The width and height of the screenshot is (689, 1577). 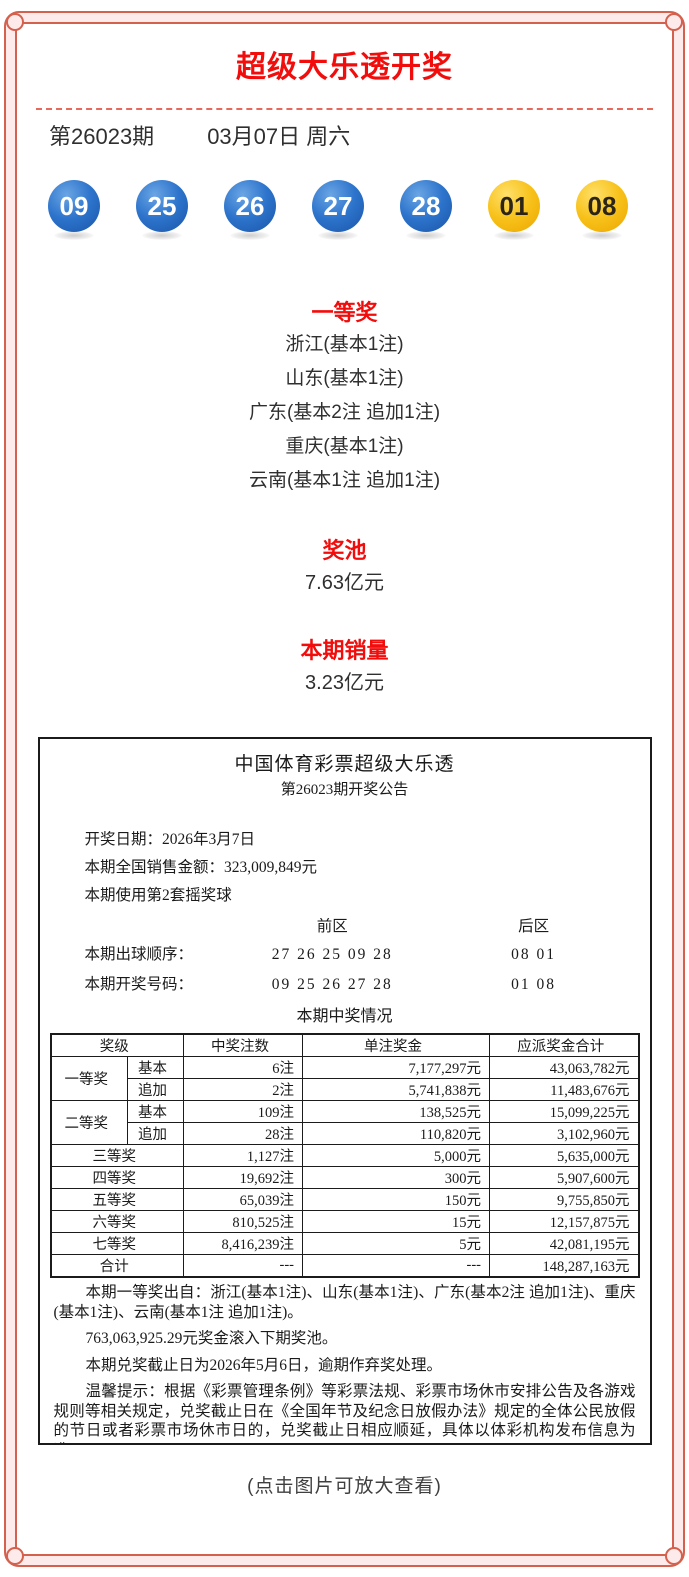 I want to click on winner-line: 重庆(基本1注), so click(x=344, y=446).